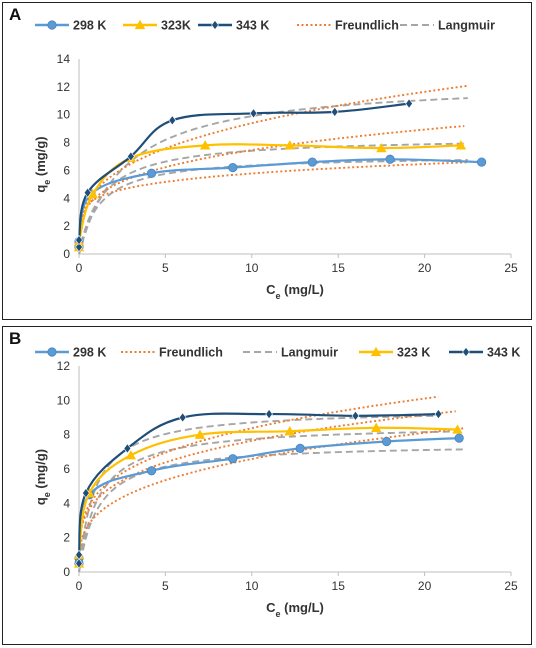 The width and height of the screenshot is (536, 648). Describe the element at coordinates (40, 470) in the screenshot. I see `y-axis-title-unit: (mg/g)` at that location.